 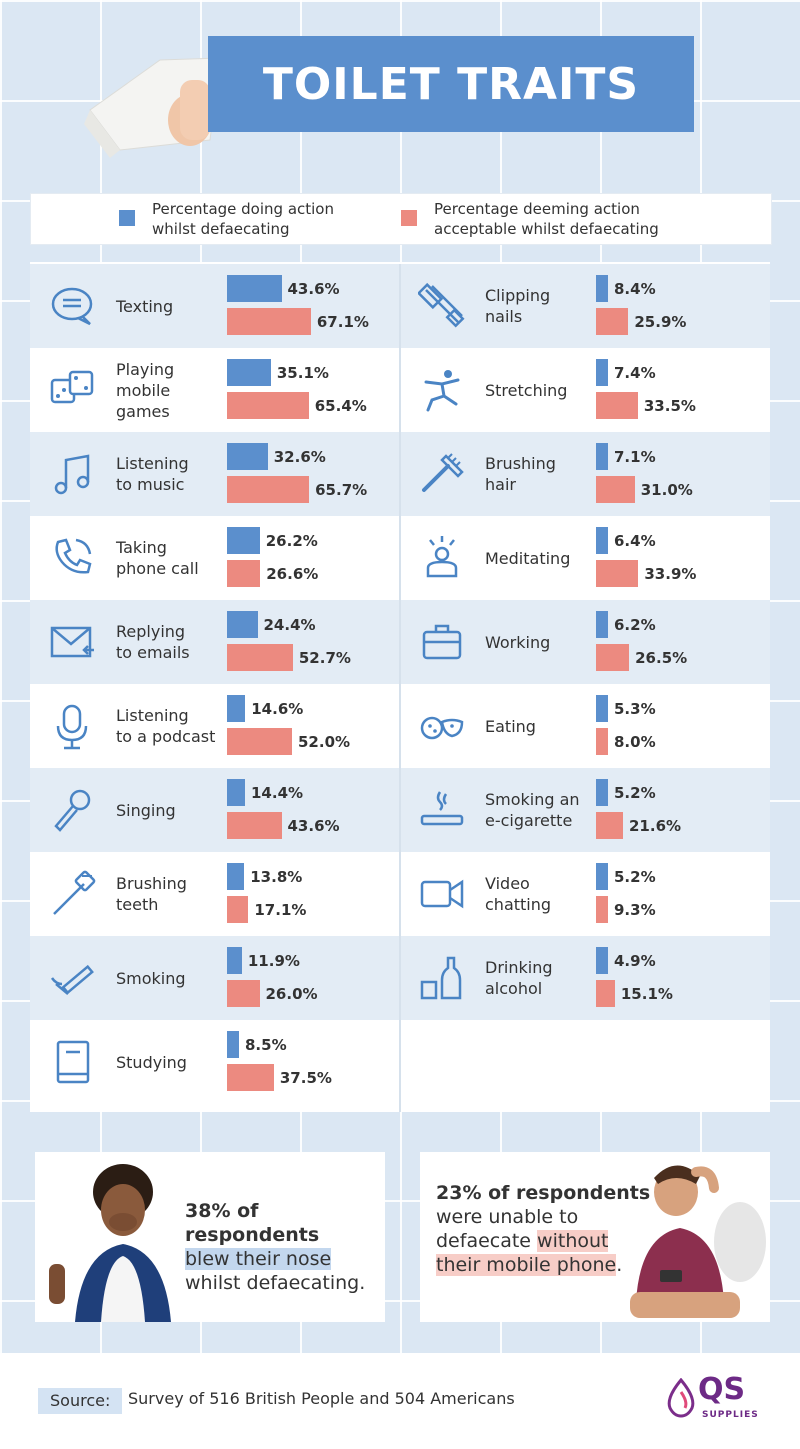 I want to click on logo-subtext: SUPPLIES, so click(x=730, y=1415).